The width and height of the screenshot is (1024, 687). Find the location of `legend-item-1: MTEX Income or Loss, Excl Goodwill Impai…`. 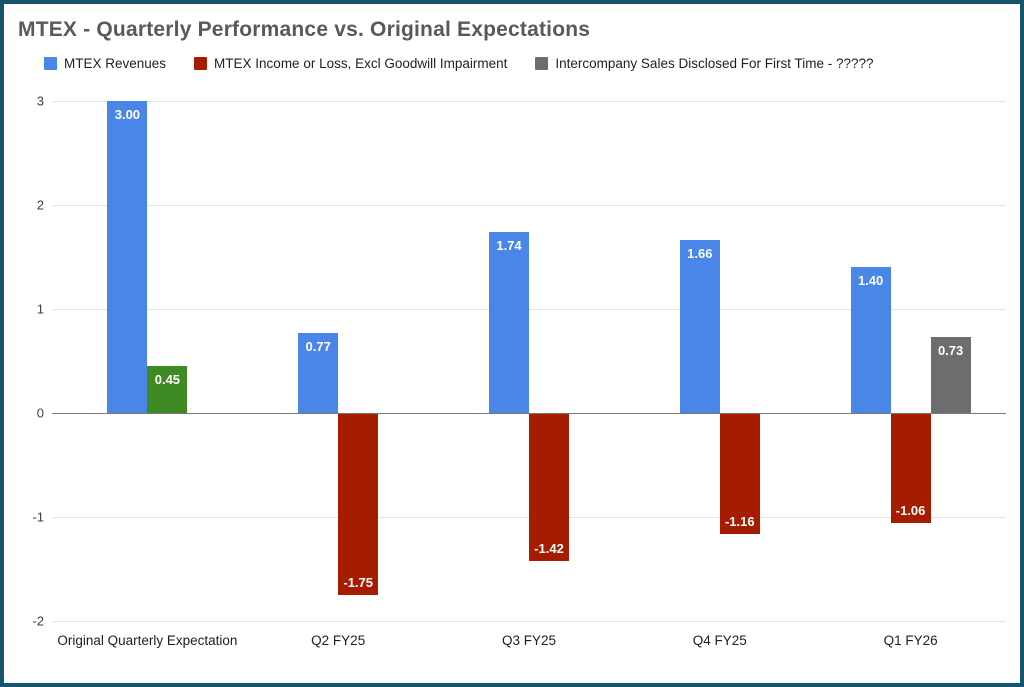

legend-item-1: MTEX Income or Loss, Excl Goodwill Impai… is located at coordinates (350, 63).